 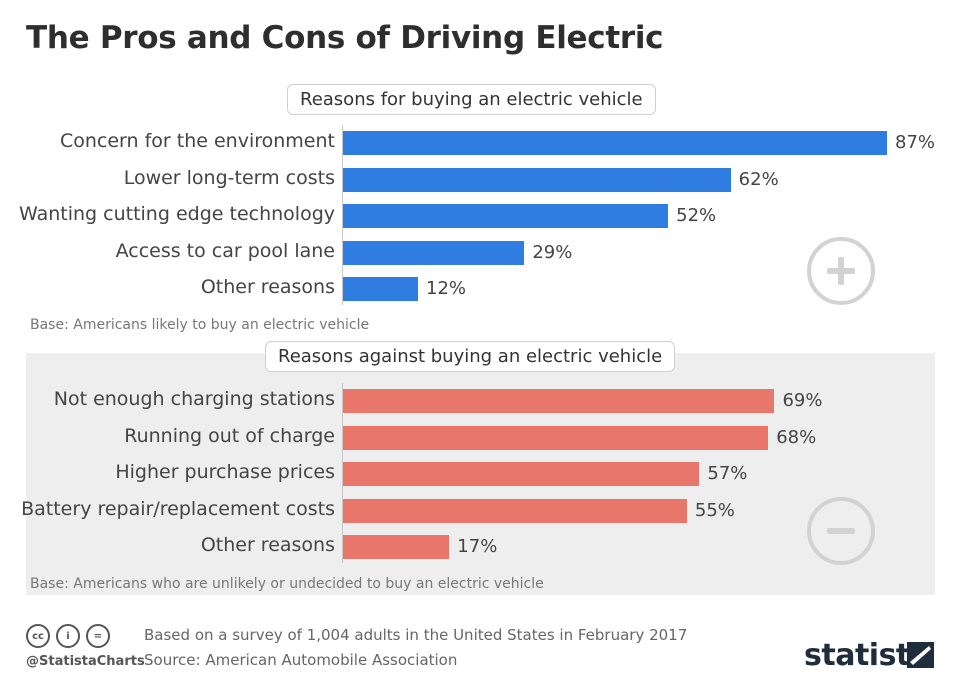 I want to click on pros-value-label: 29%, so click(x=552, y=252).